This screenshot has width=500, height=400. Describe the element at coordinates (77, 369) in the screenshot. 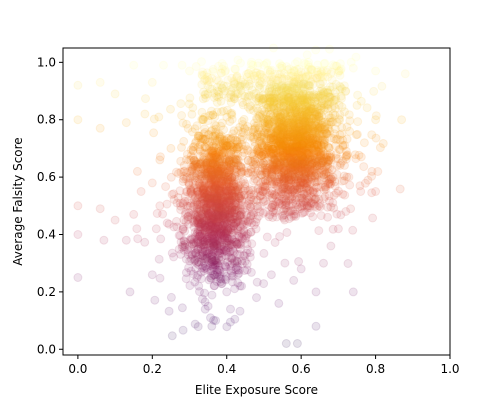

I see `x-tick-label: 0.0` at that location.